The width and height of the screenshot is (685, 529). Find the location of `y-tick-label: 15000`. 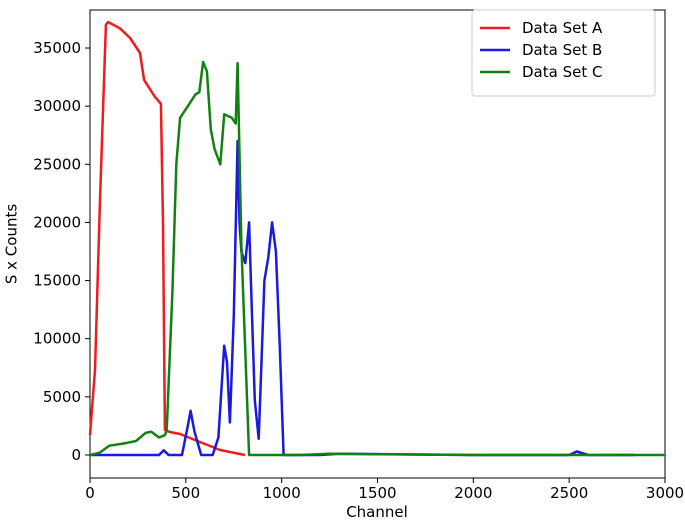

y-tick-label: 15000 is located at coordinates (57, 281).